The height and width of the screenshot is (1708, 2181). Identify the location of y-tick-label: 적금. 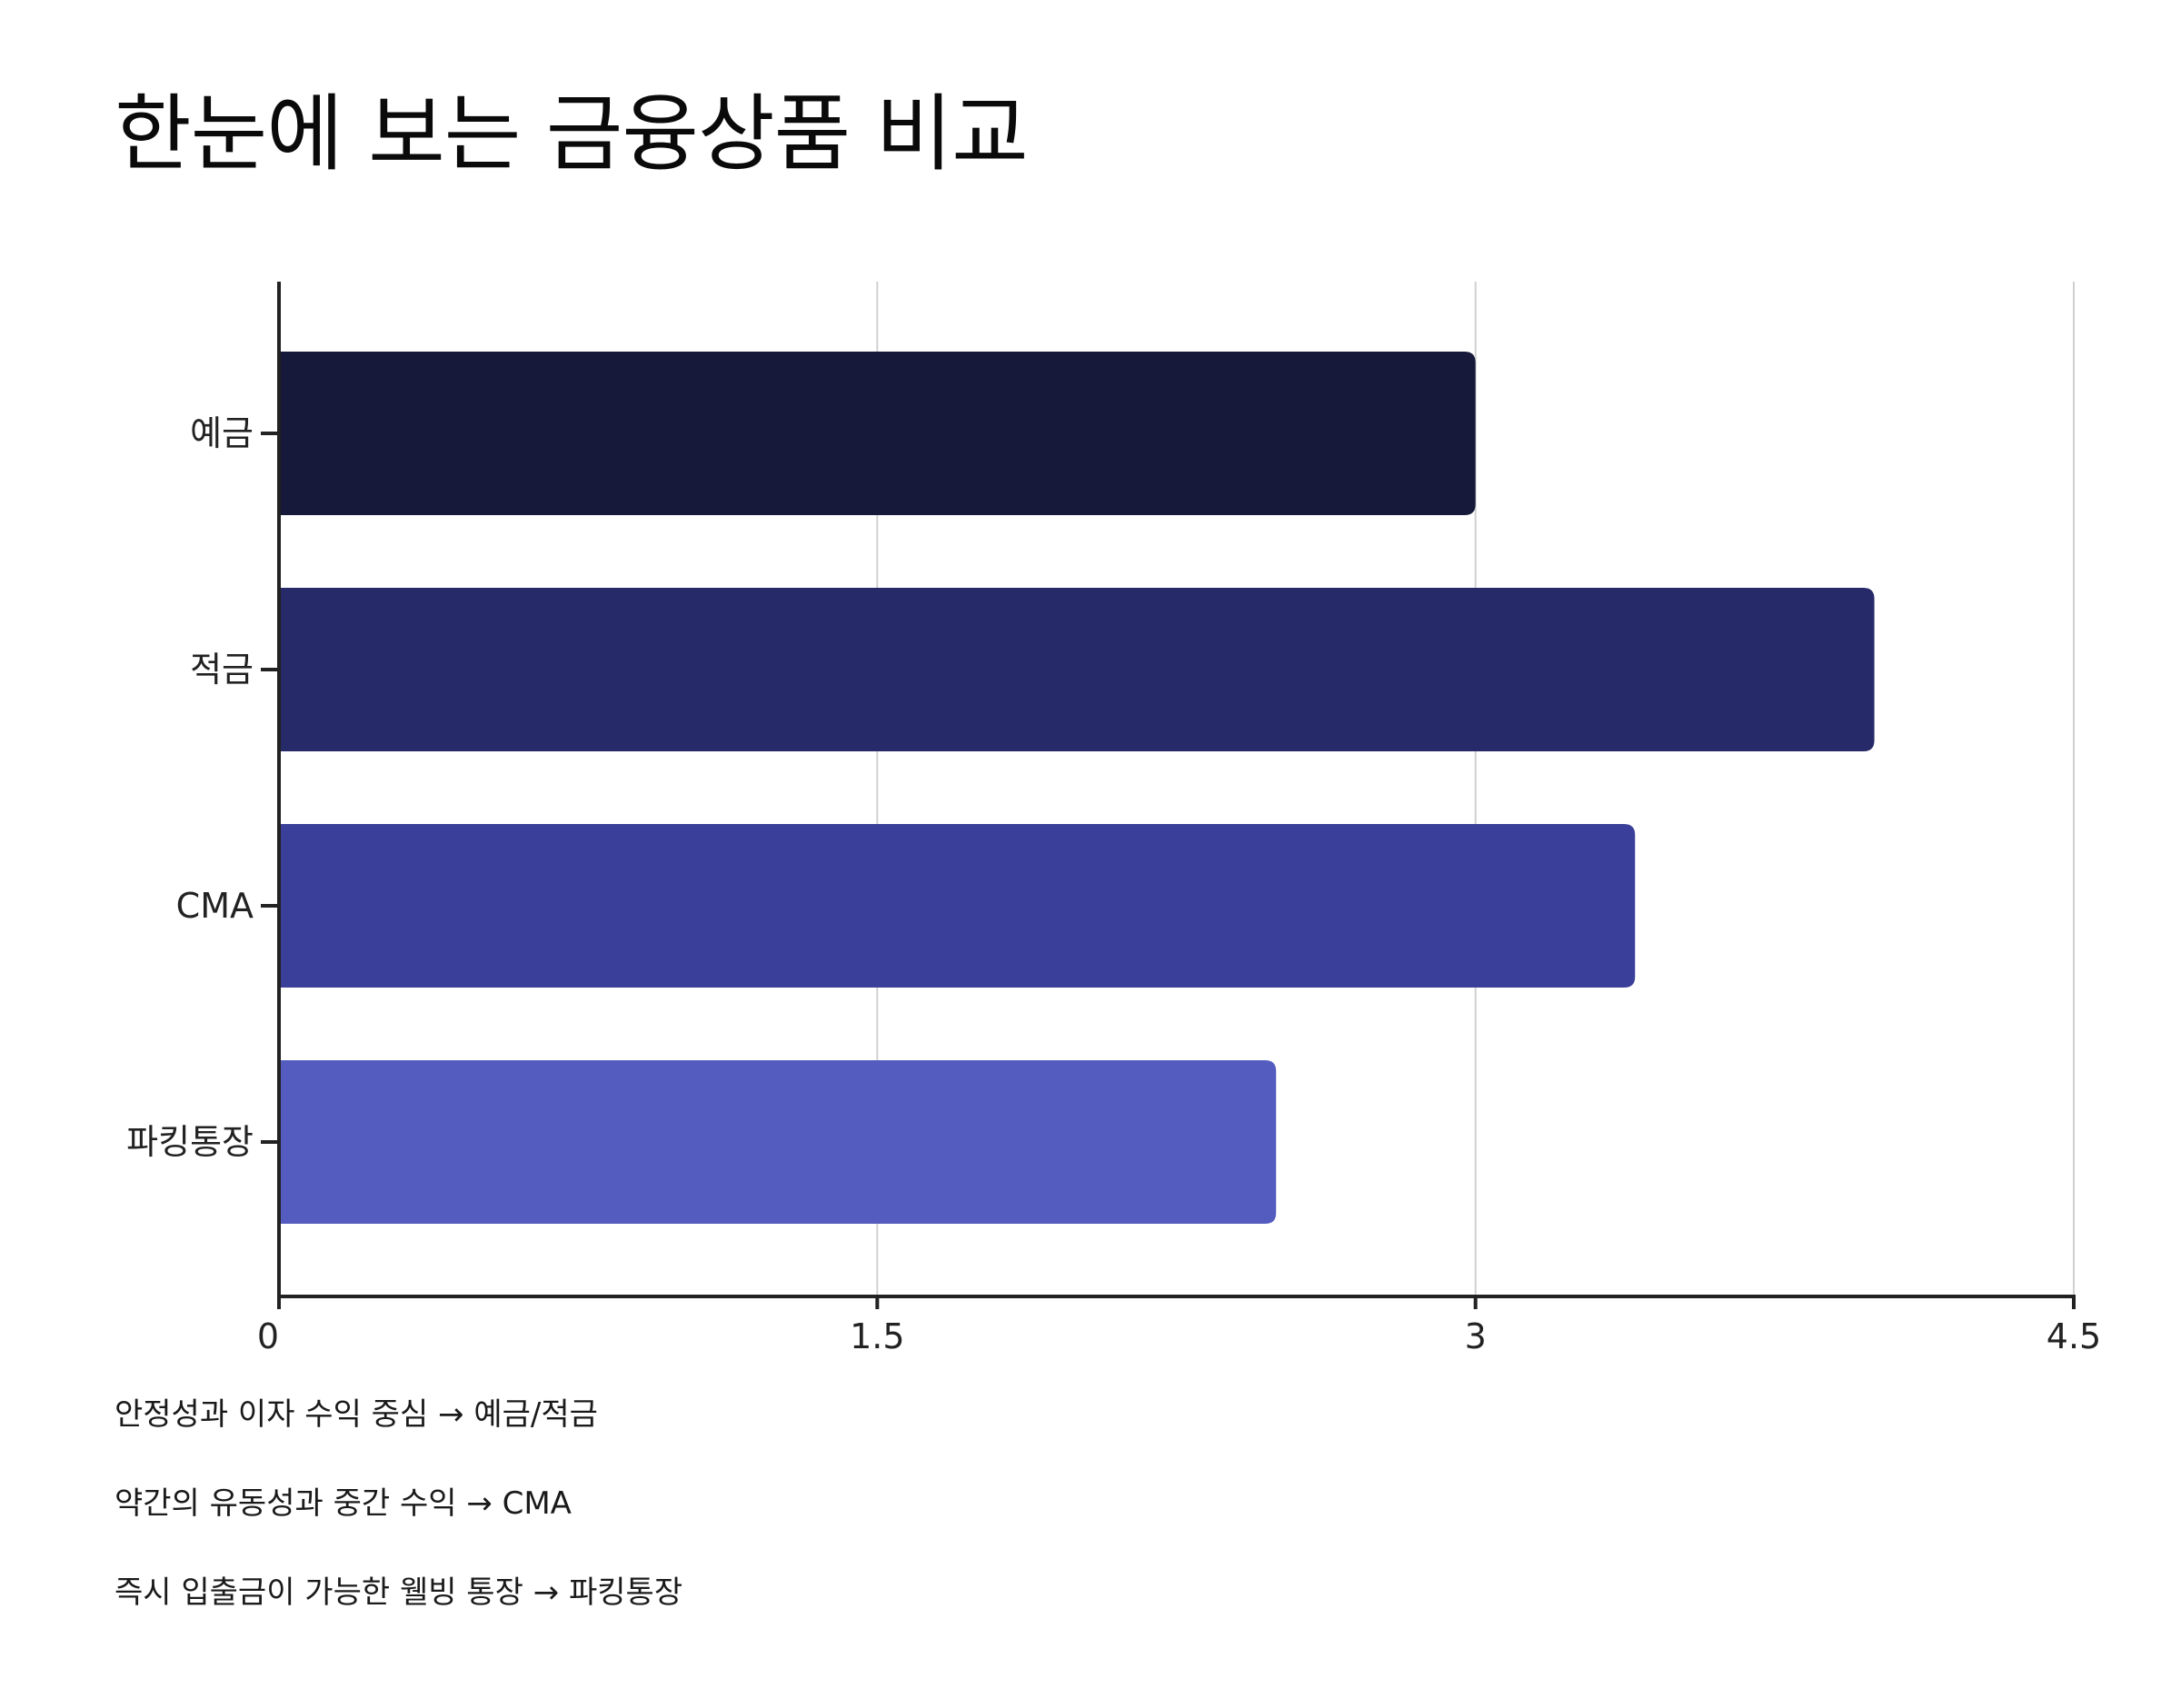
(222, 670).